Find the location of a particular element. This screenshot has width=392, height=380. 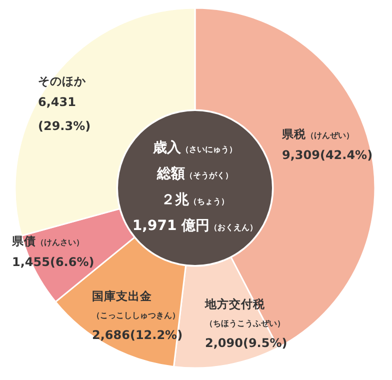

slice-label: 県税（けんぜい） is located at coordinates (317, 134).